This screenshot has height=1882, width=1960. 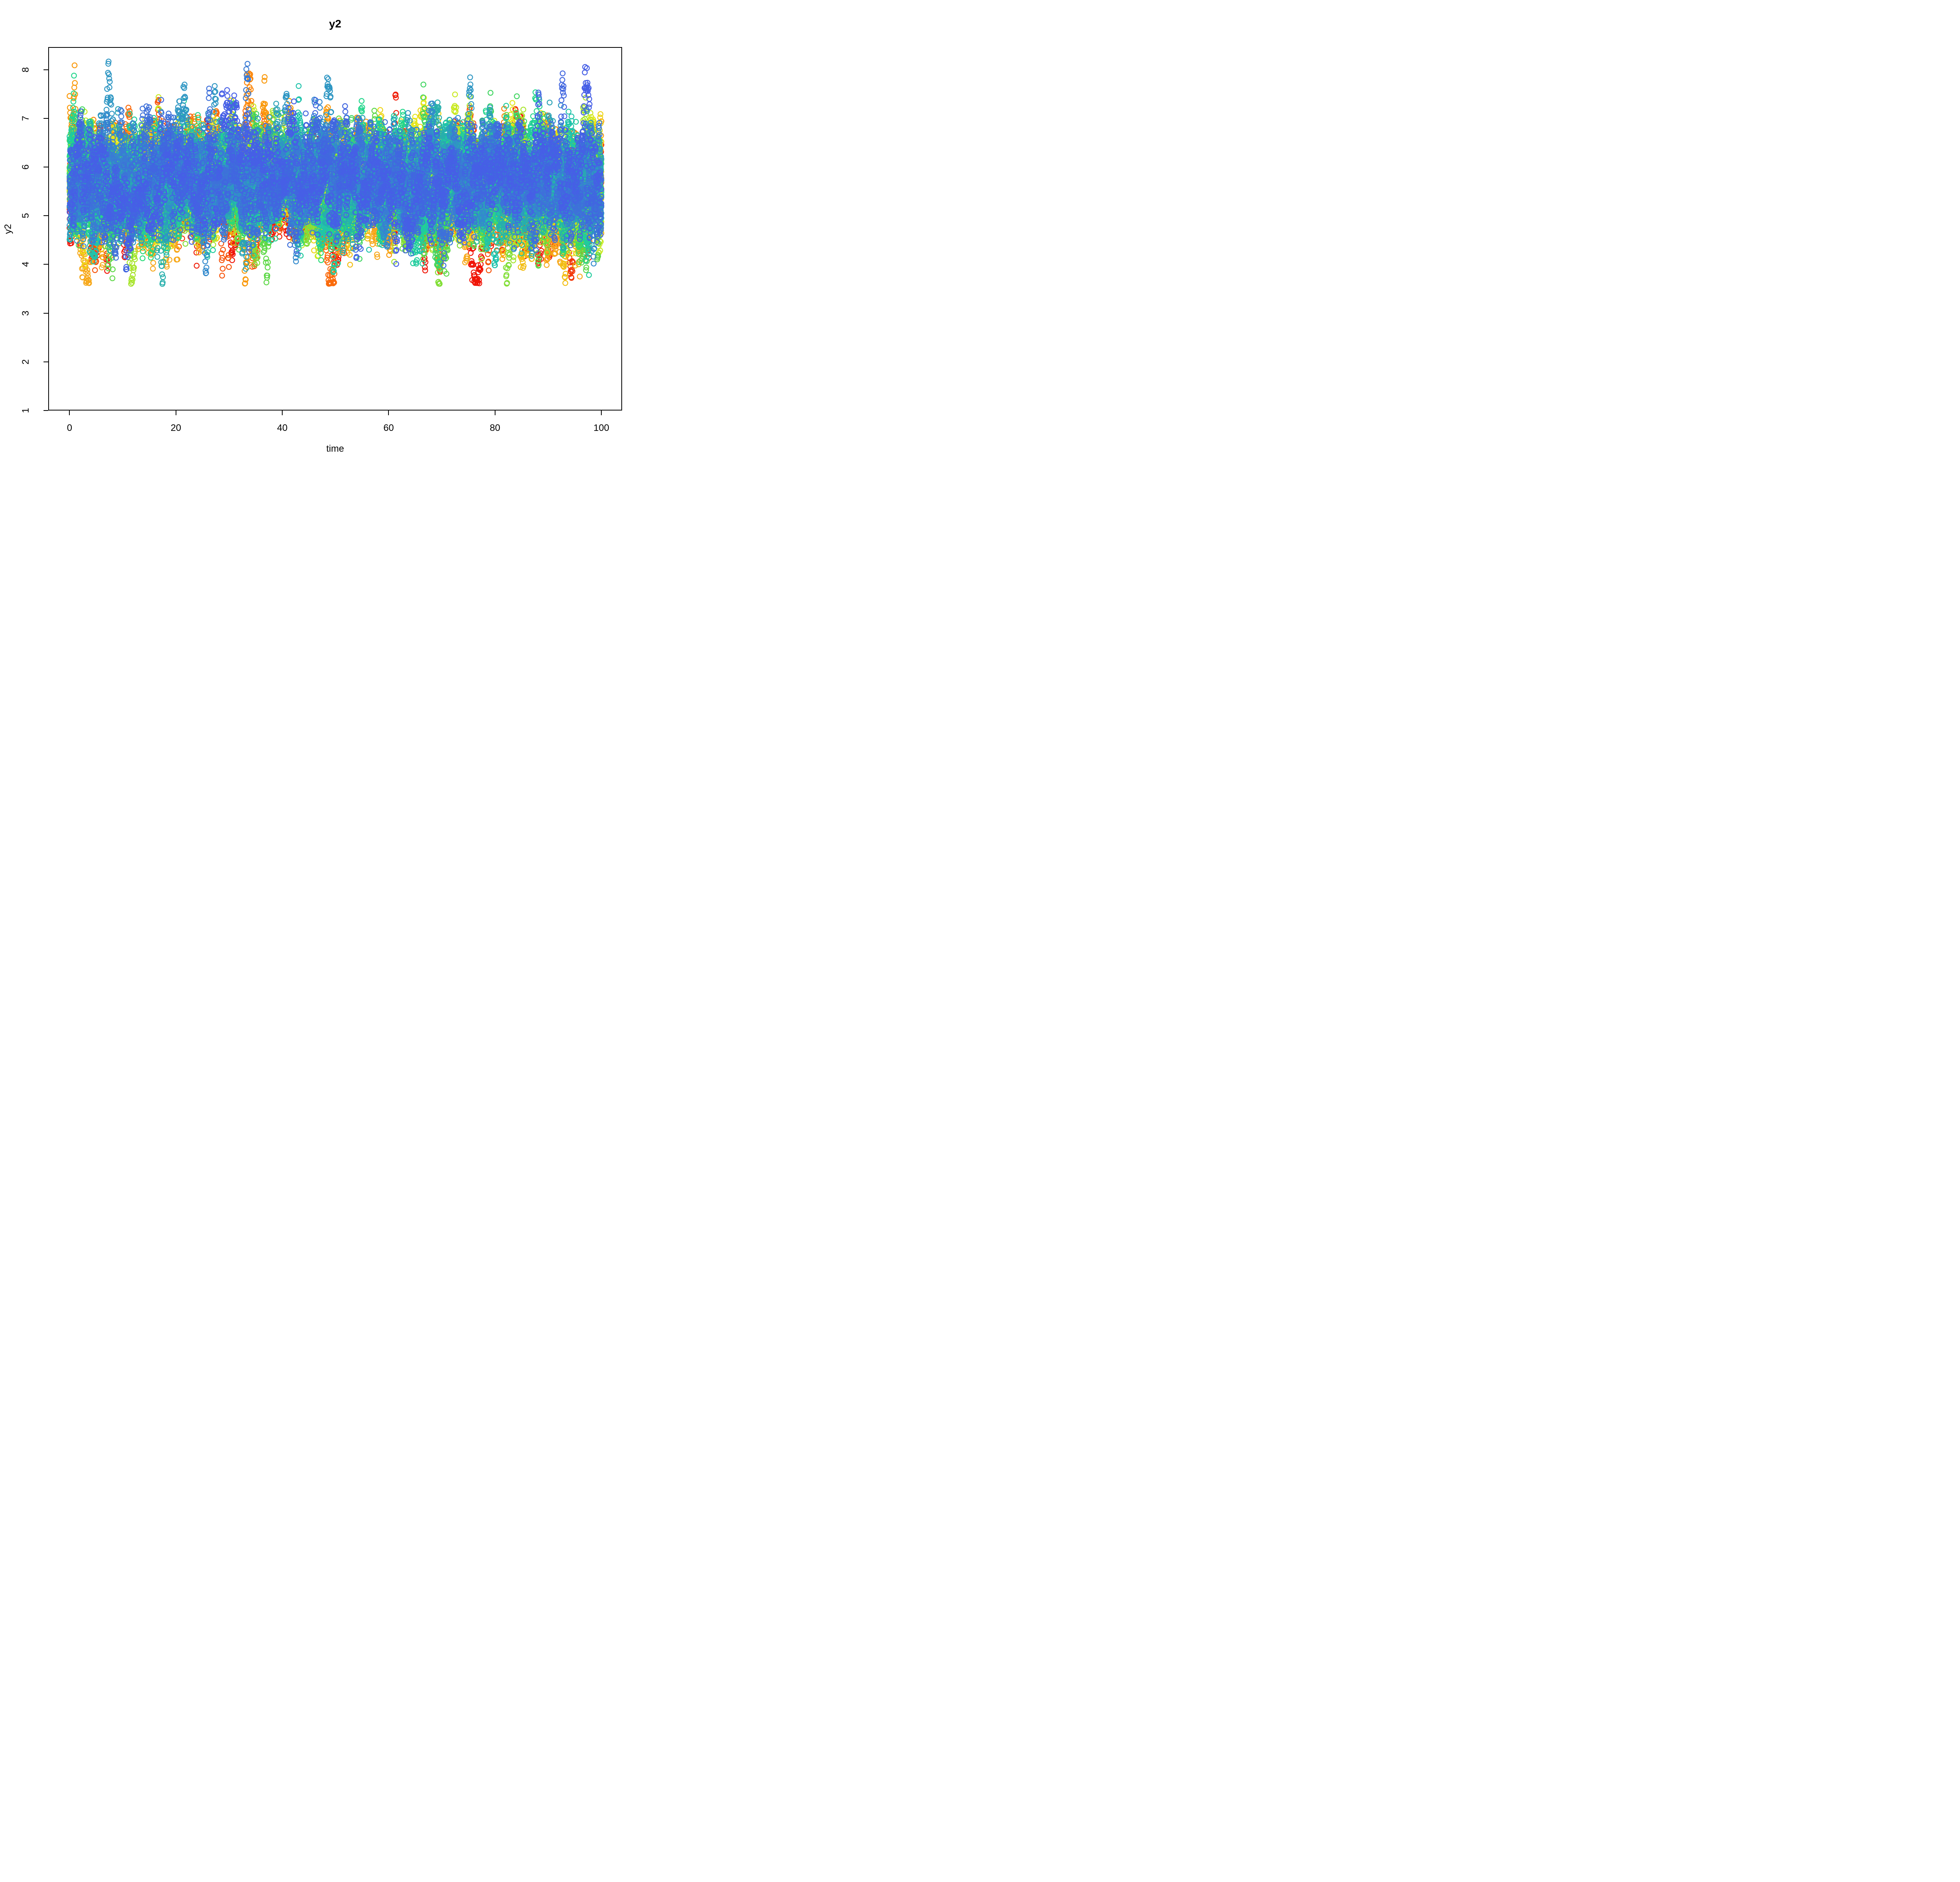 I want to click on y-tick-label: 8, so click(x=26, y=70).